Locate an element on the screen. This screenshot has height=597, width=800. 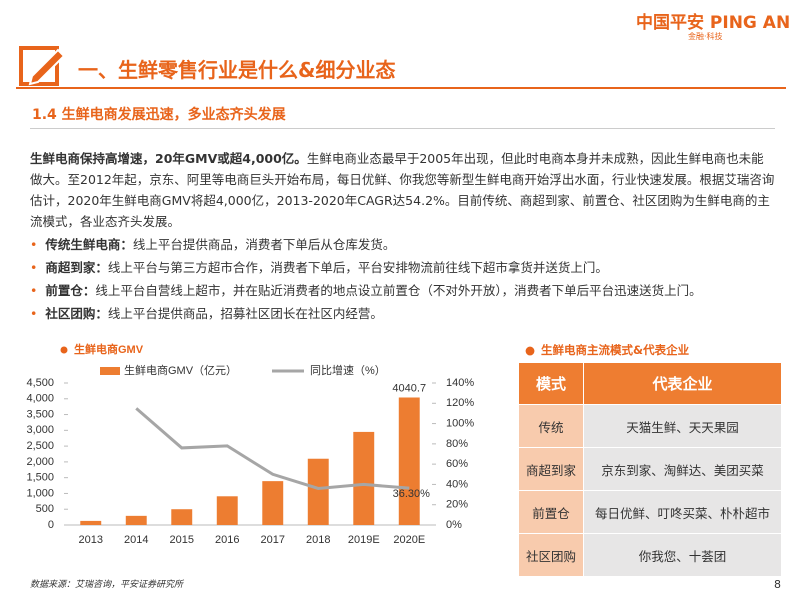
table-row: 传统 天猫生鲜、天天果园 is located at coordinates (650, 426).